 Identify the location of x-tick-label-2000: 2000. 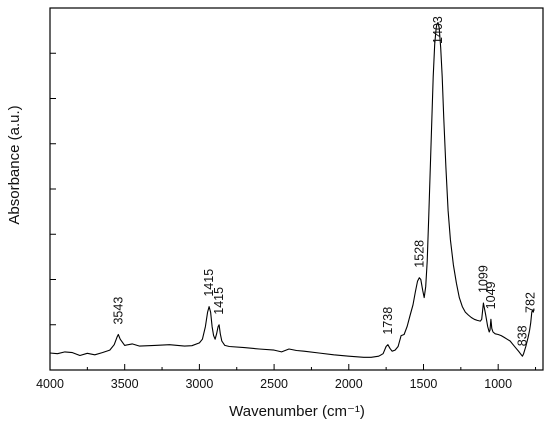
(349, 384).